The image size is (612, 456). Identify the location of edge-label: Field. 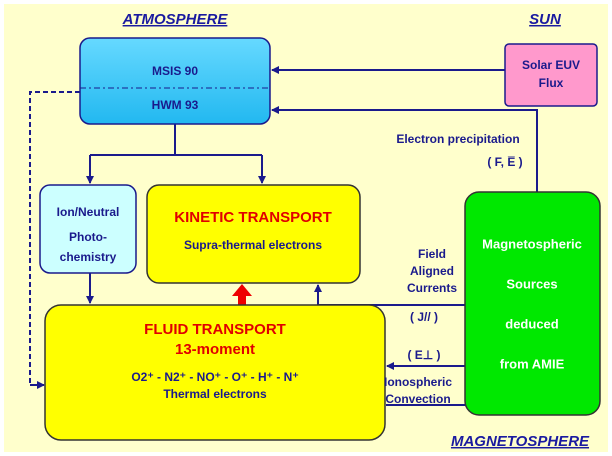
(432, 254).